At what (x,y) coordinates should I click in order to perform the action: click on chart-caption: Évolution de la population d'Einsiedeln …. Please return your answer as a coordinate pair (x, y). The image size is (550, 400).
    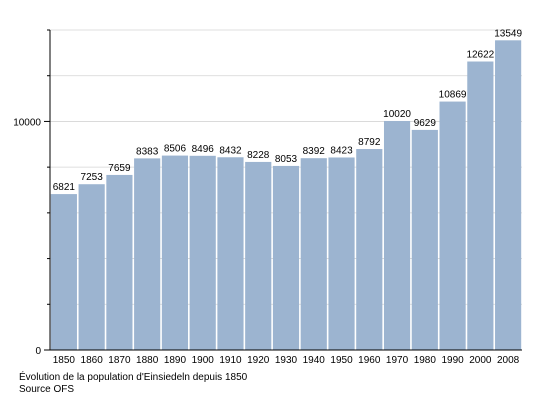
    Looking at the image, I should click on (133, 377).